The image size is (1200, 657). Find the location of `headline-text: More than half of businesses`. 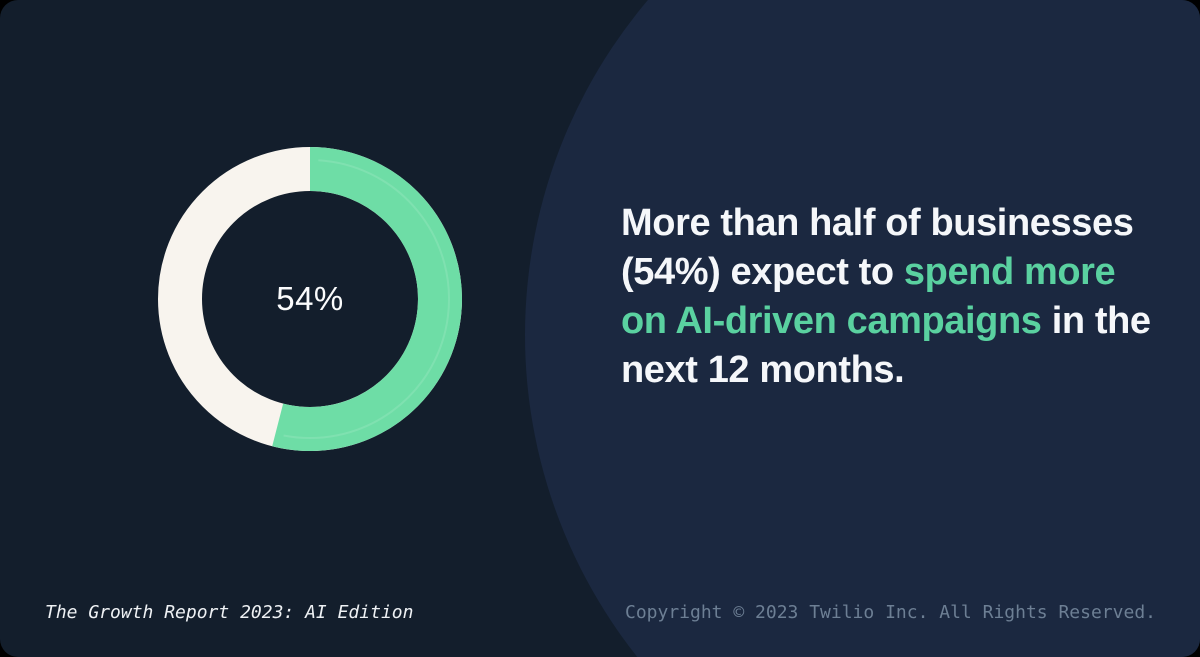

headline-text: More than half of businesses is located at coordinates (877, 223).